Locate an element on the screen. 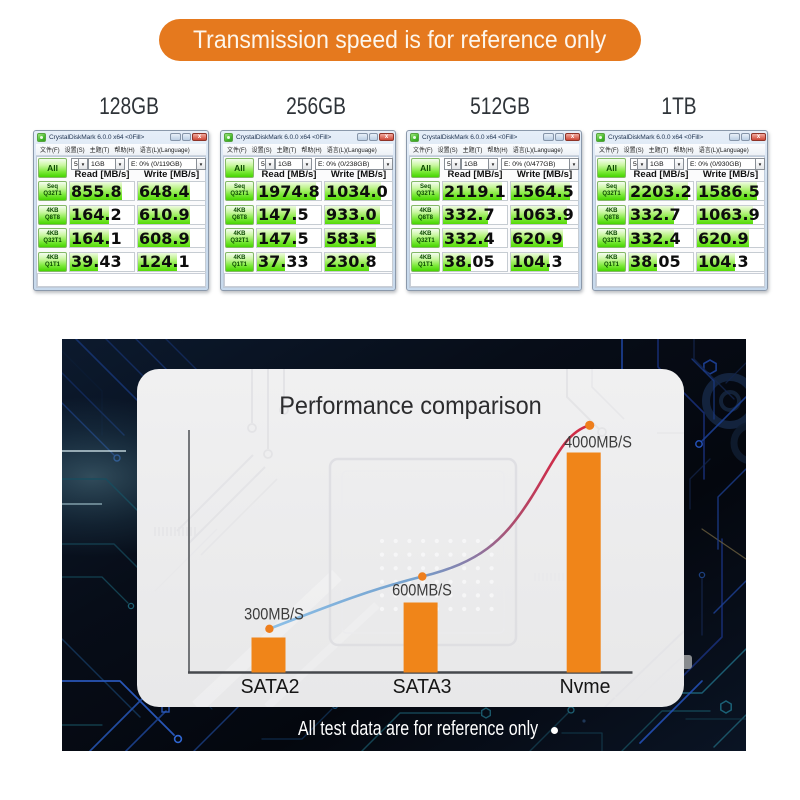 The width and height of the screenshot is (800, 800). drive-combo: E: 0% (0/119GB) ▼ is located at coordinates (167, 164).